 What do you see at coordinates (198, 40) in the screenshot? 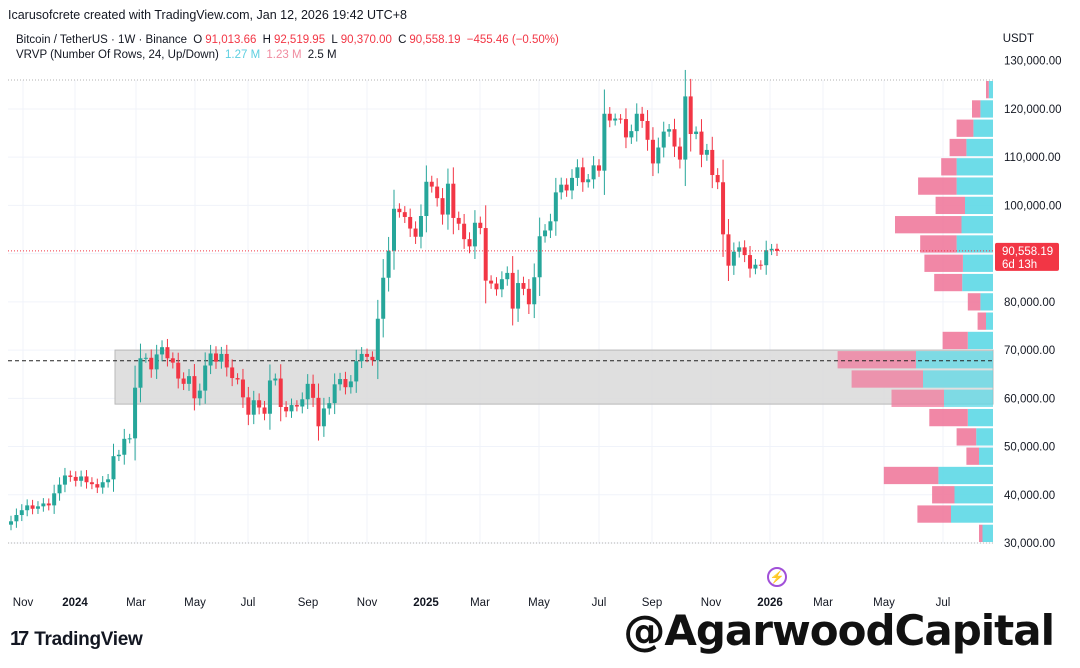
I see `open-label: O` at bounding box center [198, 40].